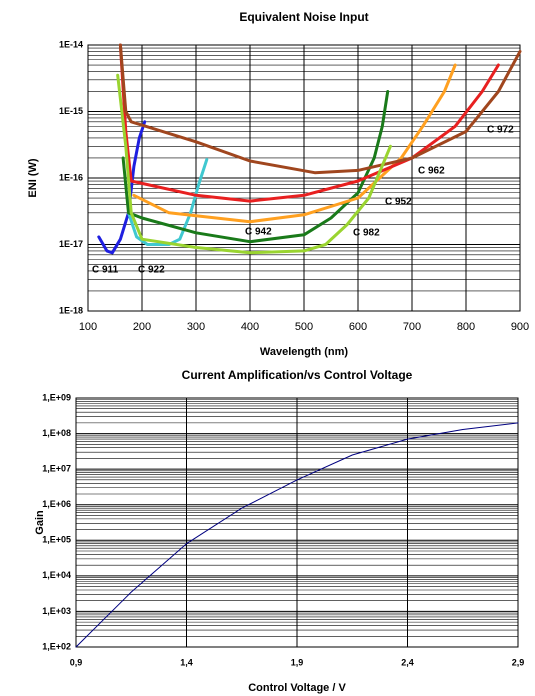 This screenshot has height=696, width=535. What do you see at coordinates (56, 504) in the screenshot?
I see `y-tick-label: 1,E+06` at bounding box center [56, 504].